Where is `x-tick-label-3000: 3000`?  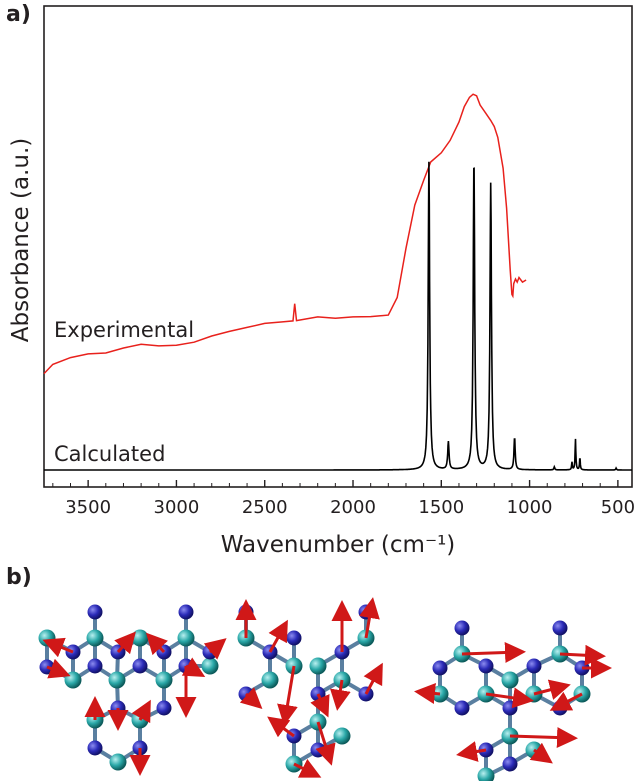
x-tick-label-3000: 3000 is located at coordinates (177, 507).